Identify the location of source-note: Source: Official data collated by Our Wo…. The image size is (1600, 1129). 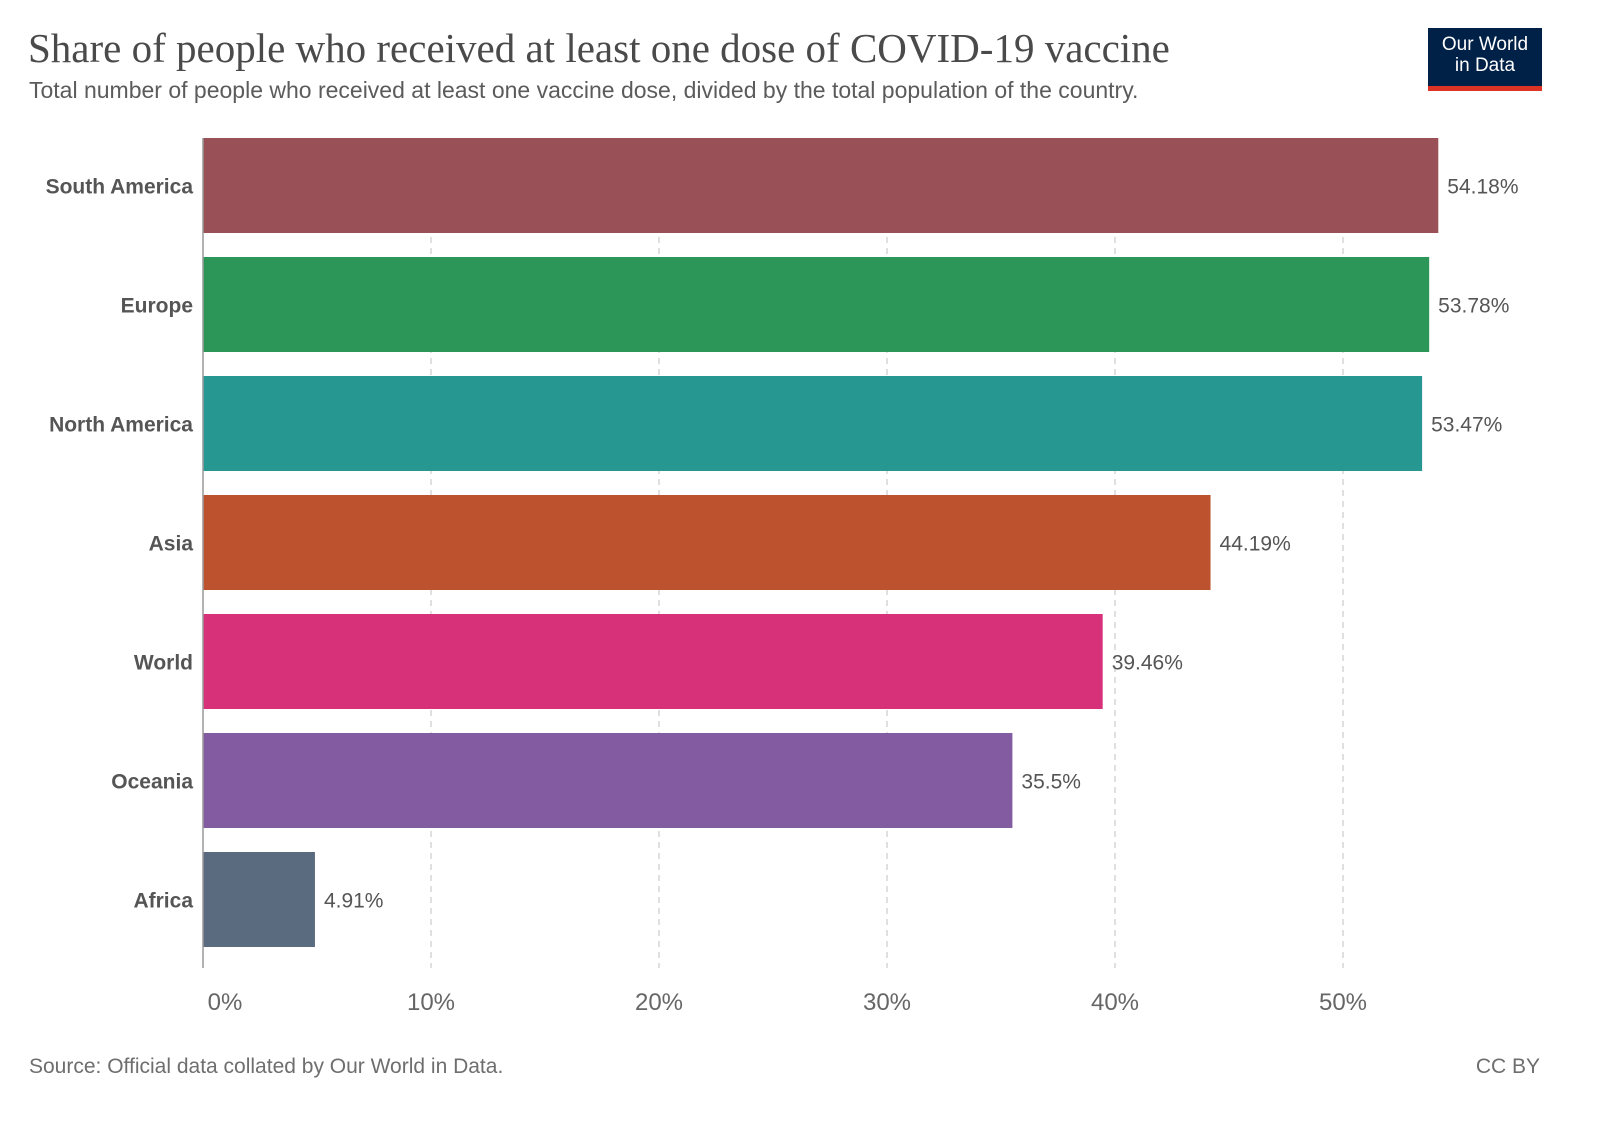
(266, 1066).